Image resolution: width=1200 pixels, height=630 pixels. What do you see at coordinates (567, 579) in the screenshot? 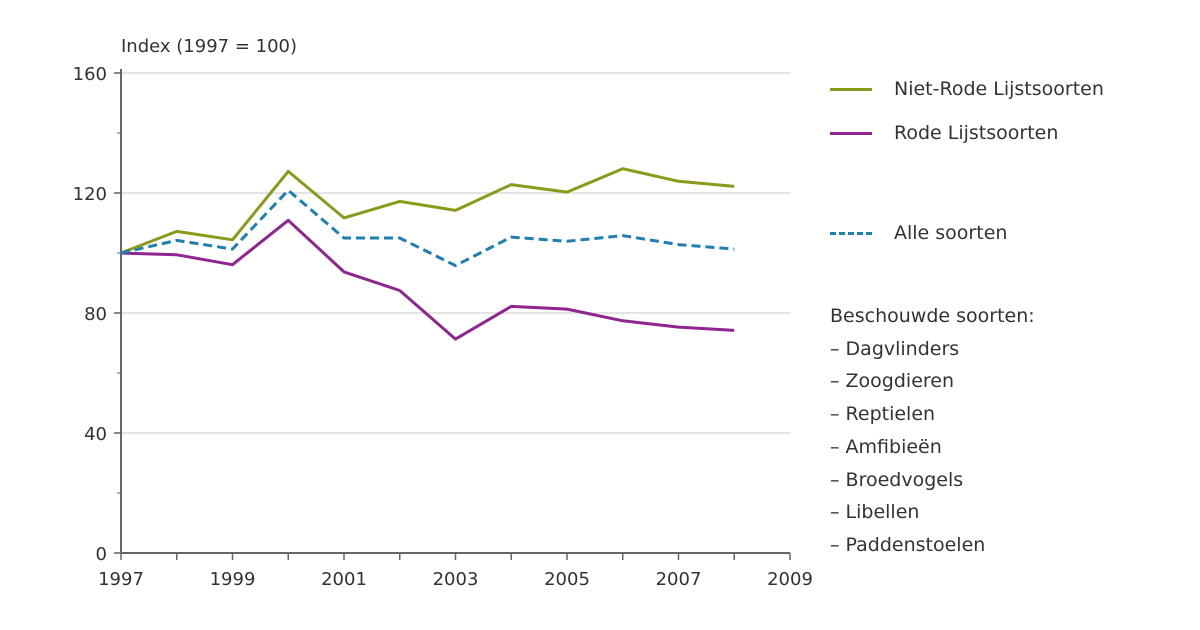
I see `x-tick-label: 2005` at bounding box center [567, 579].